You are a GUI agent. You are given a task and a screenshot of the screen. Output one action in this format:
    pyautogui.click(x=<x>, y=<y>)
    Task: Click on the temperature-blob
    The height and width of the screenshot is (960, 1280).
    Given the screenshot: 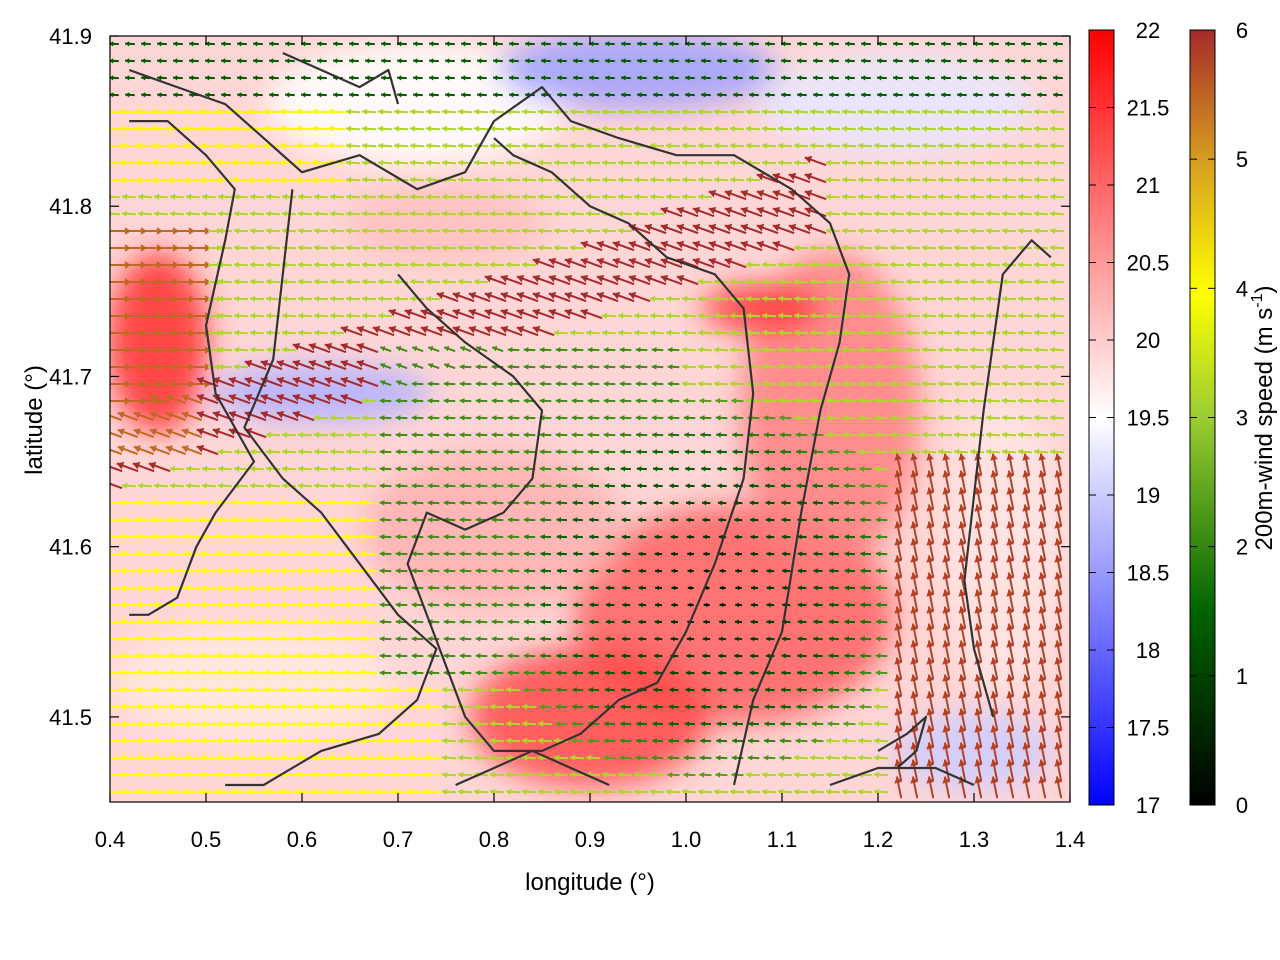 What is the action you would take?
    pyautogui.click(x=638, y=73)
    